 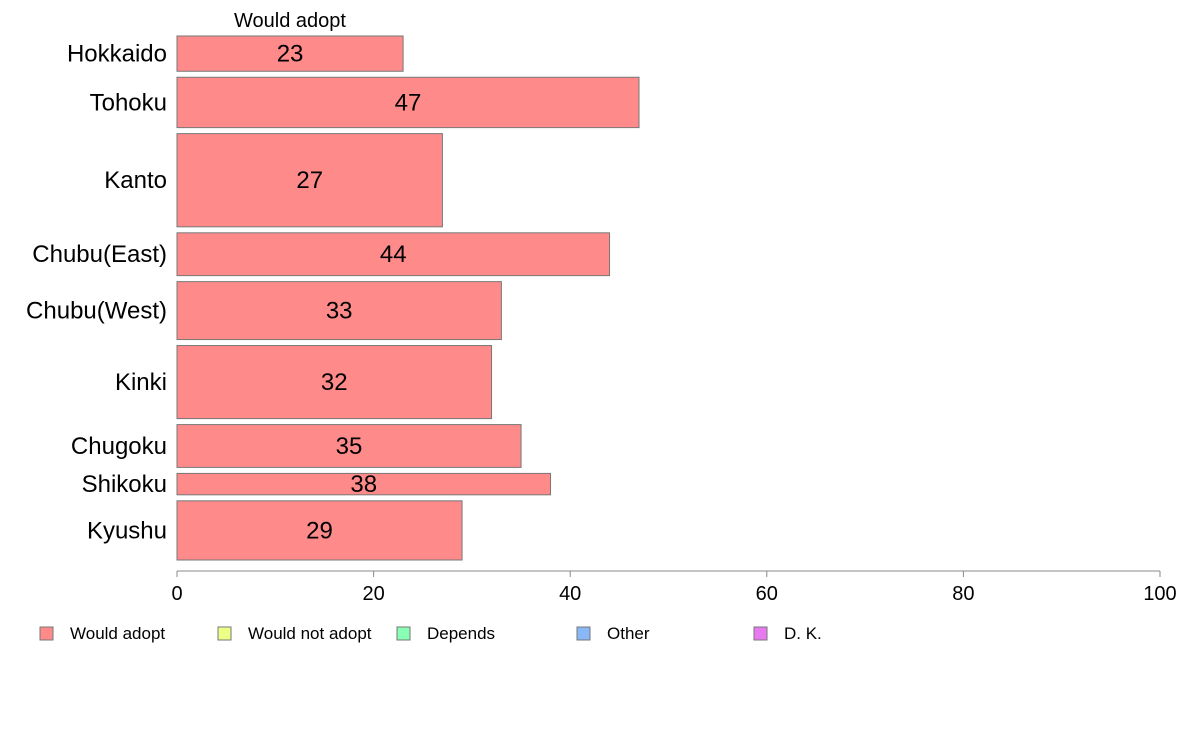 I want to click on bar-chubu-east, so click(x=393, y=254).